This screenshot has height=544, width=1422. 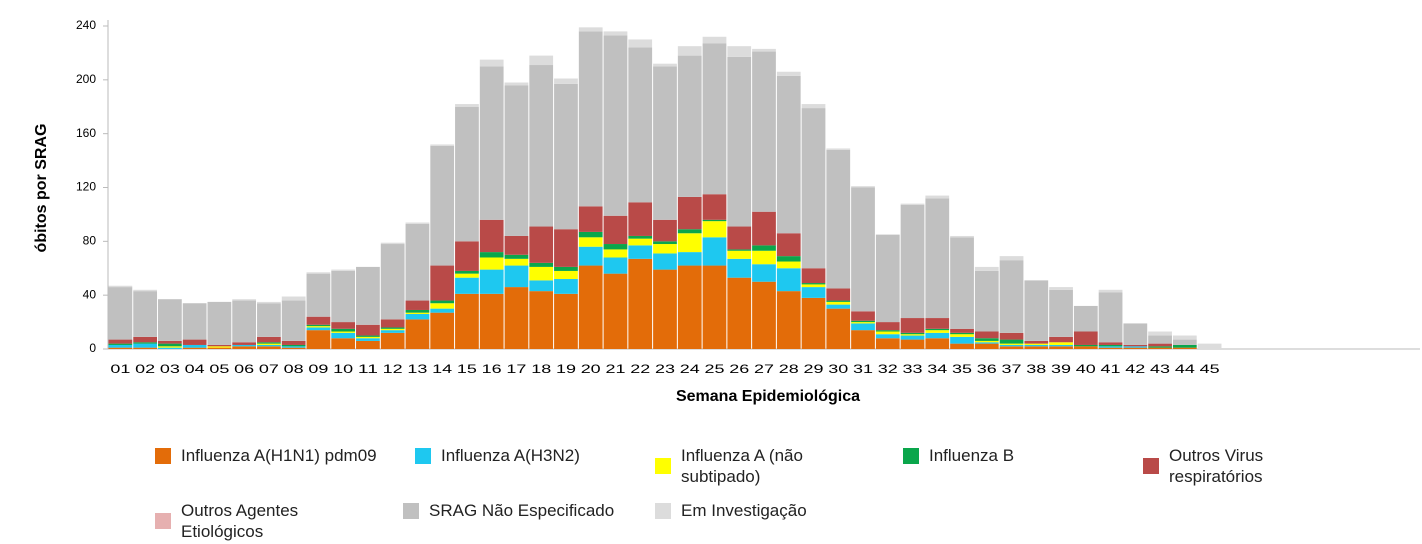 I want to click on x-tick-label: 13, so click(x=417, y=369).